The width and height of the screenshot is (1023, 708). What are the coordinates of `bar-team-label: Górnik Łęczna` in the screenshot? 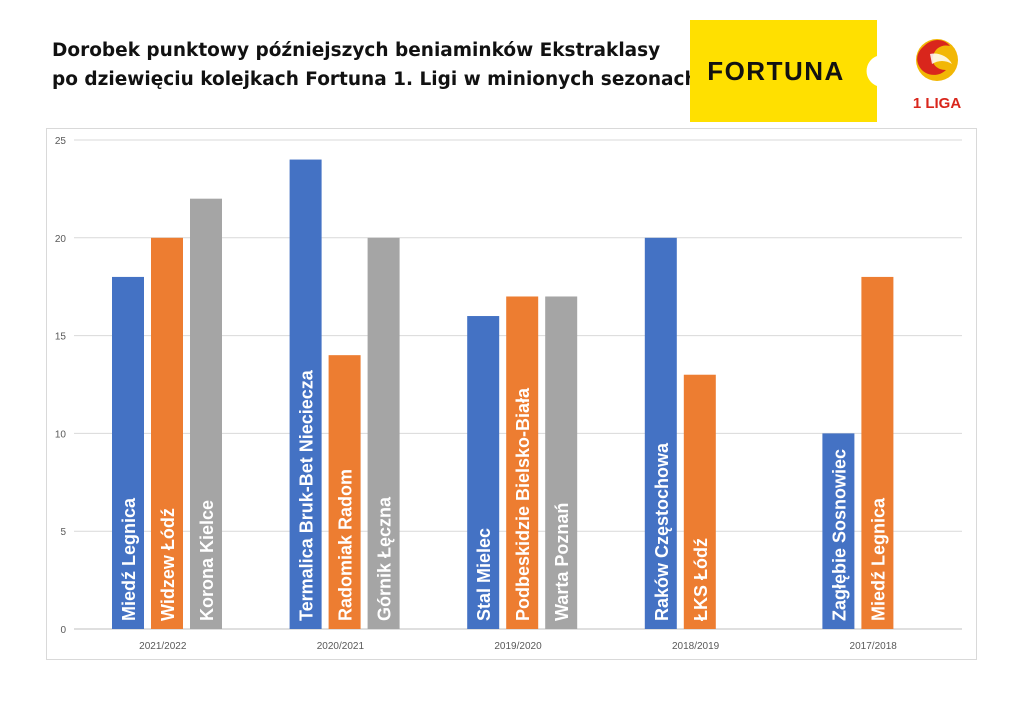 It's located at (385, 558).